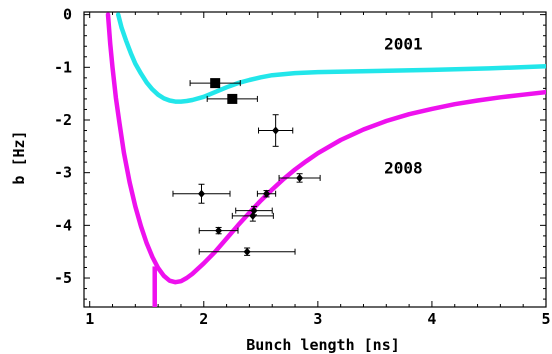 Image resolution: width=552 pixels, height=354 pixels. I want to click on y-axis-title: b [Hz], so click(19, 157).